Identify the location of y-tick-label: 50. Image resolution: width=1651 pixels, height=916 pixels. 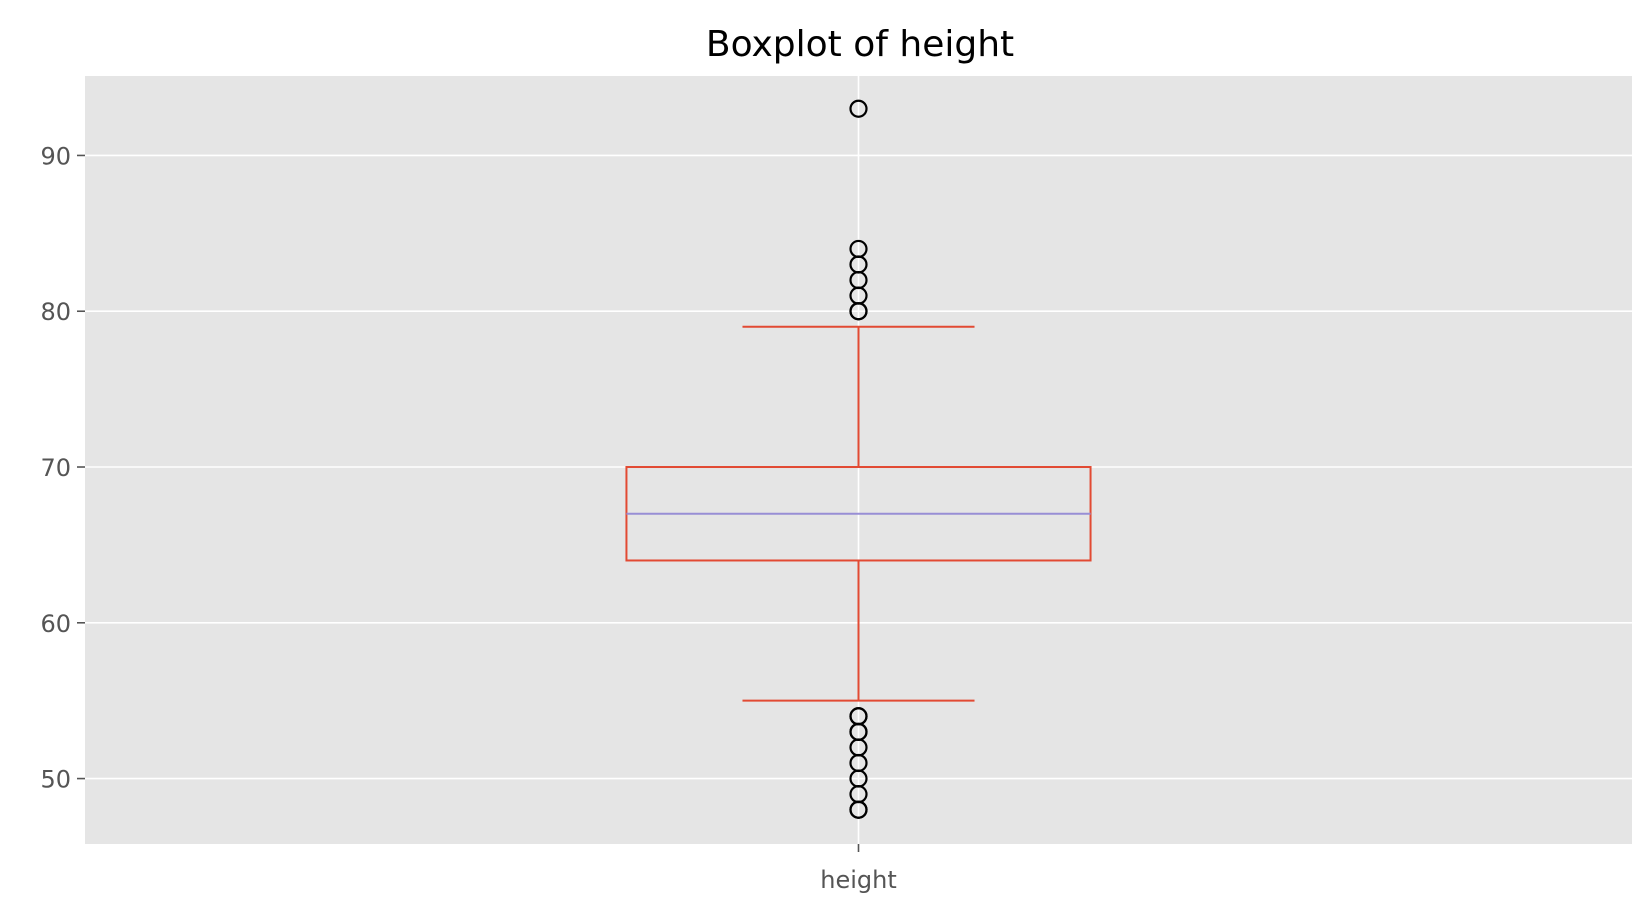
(55, 780).